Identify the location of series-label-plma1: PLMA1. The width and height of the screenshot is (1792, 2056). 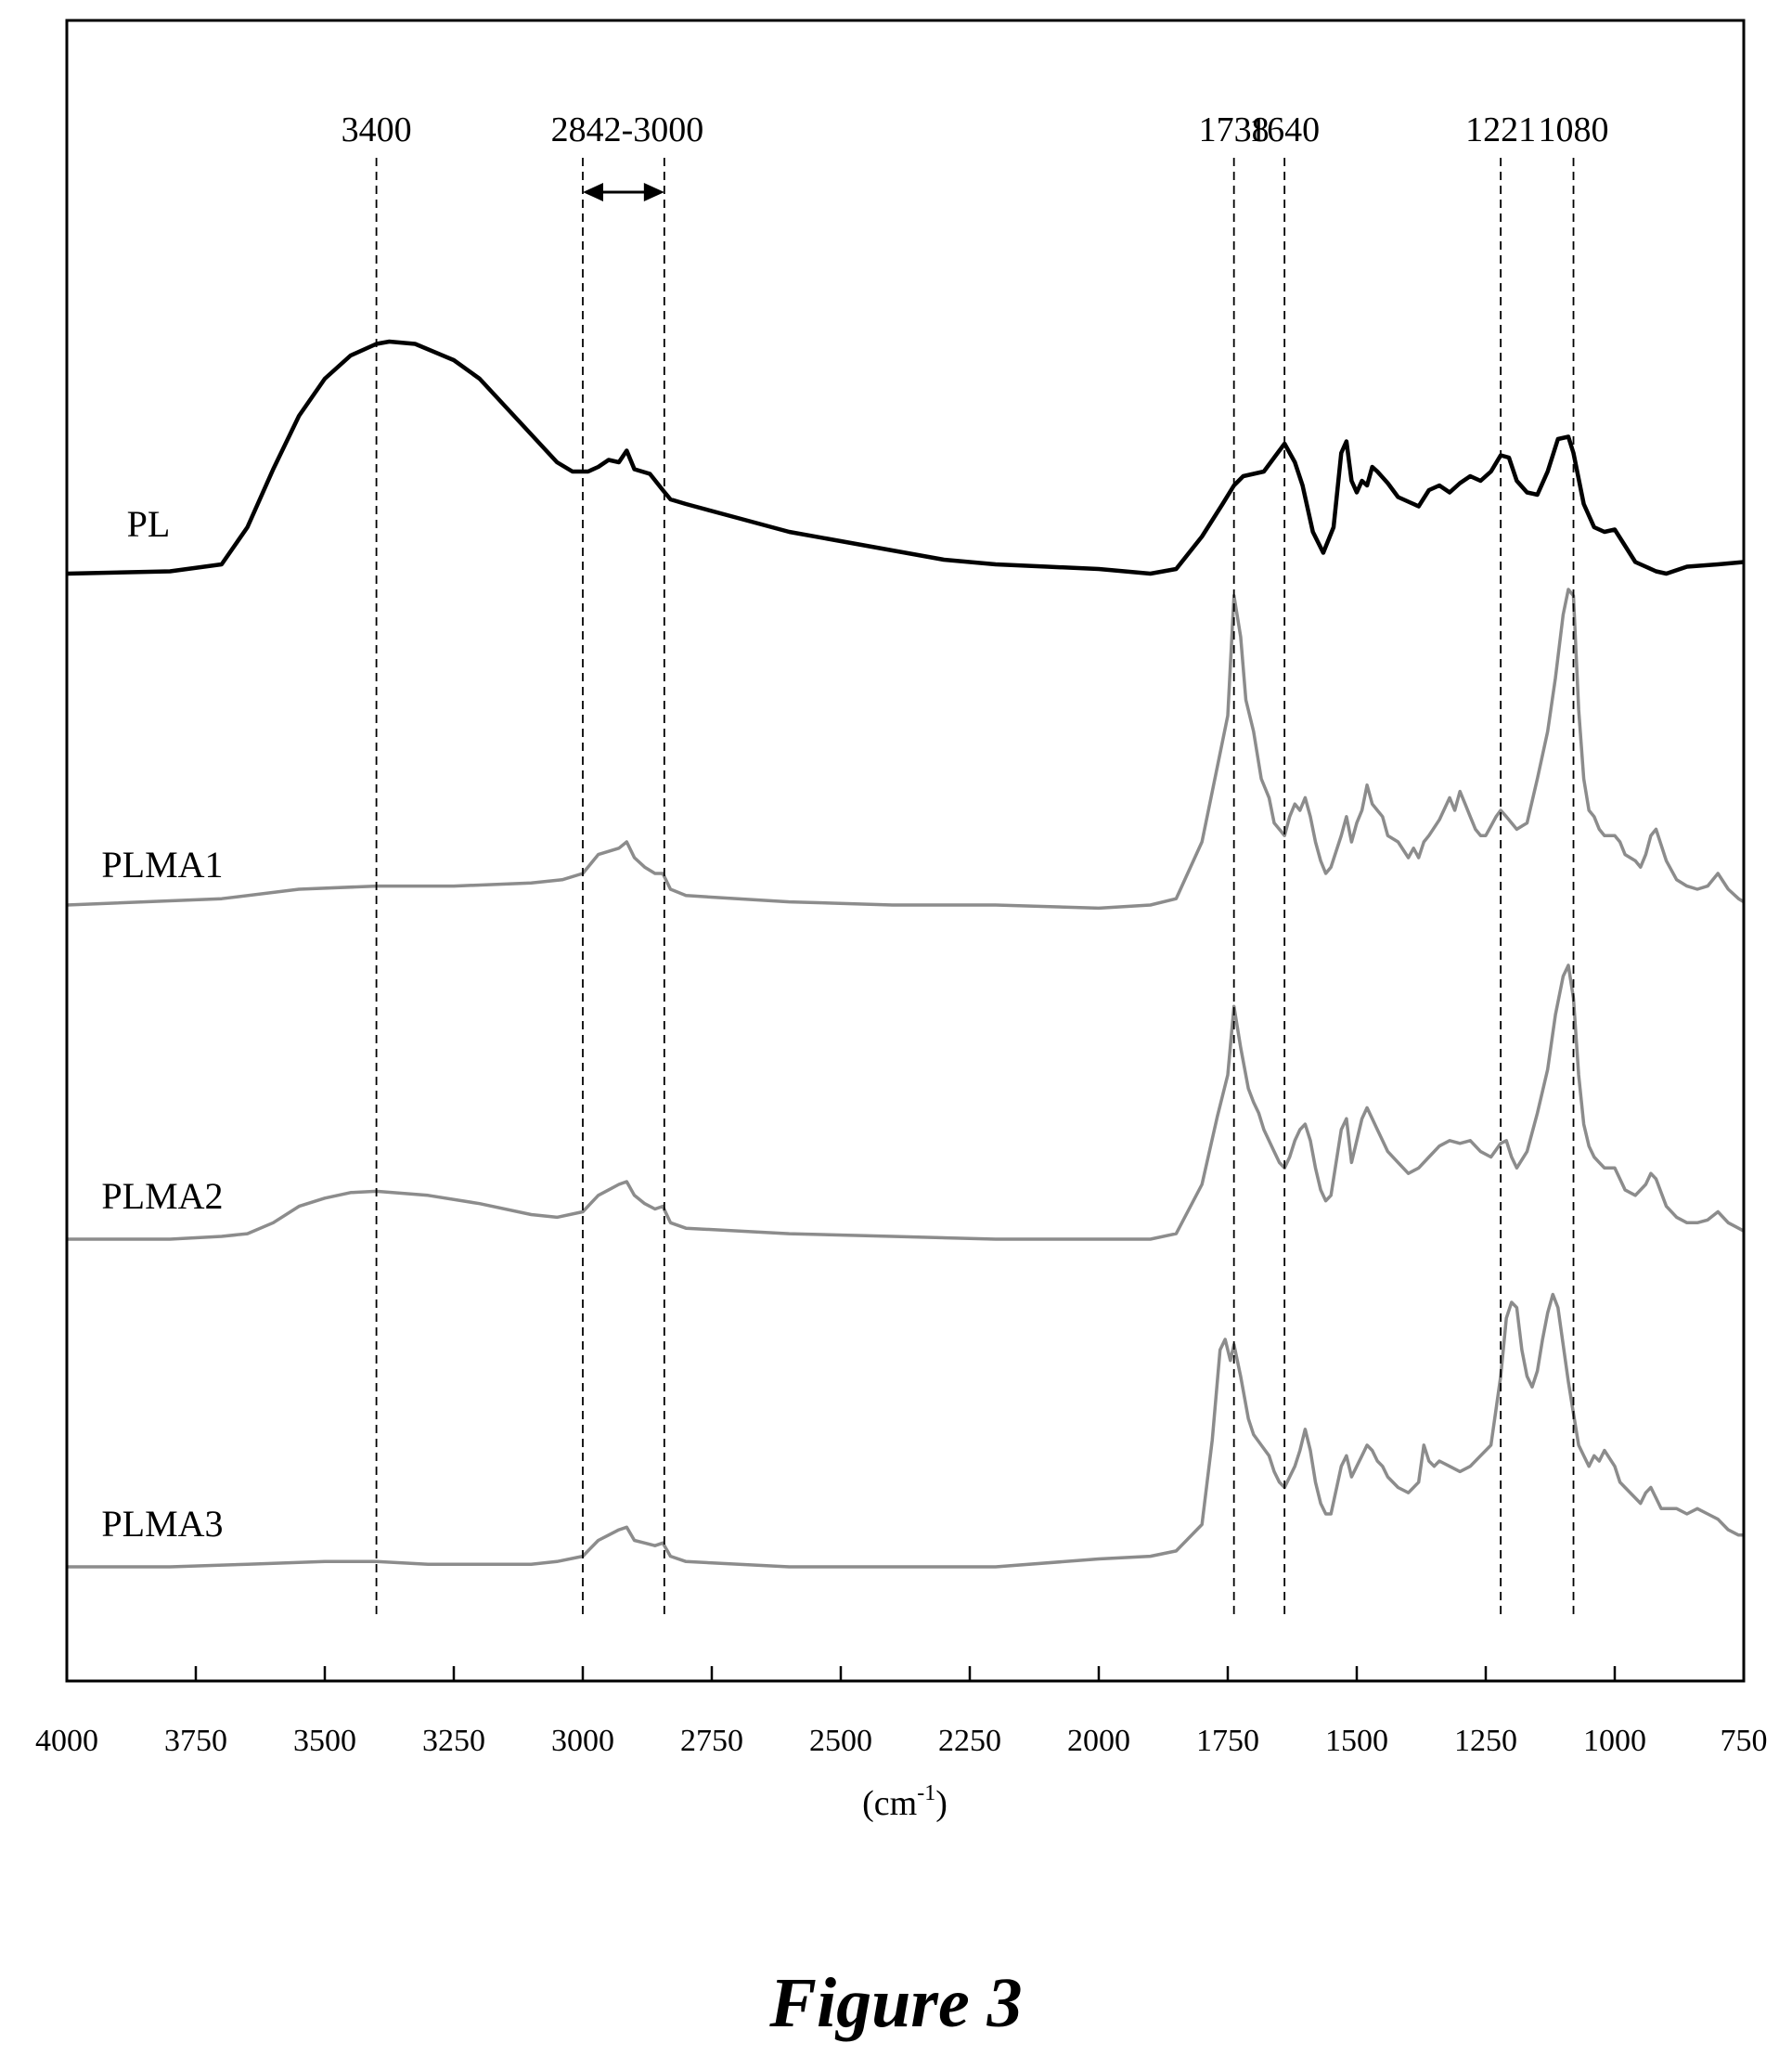
(162, 865).